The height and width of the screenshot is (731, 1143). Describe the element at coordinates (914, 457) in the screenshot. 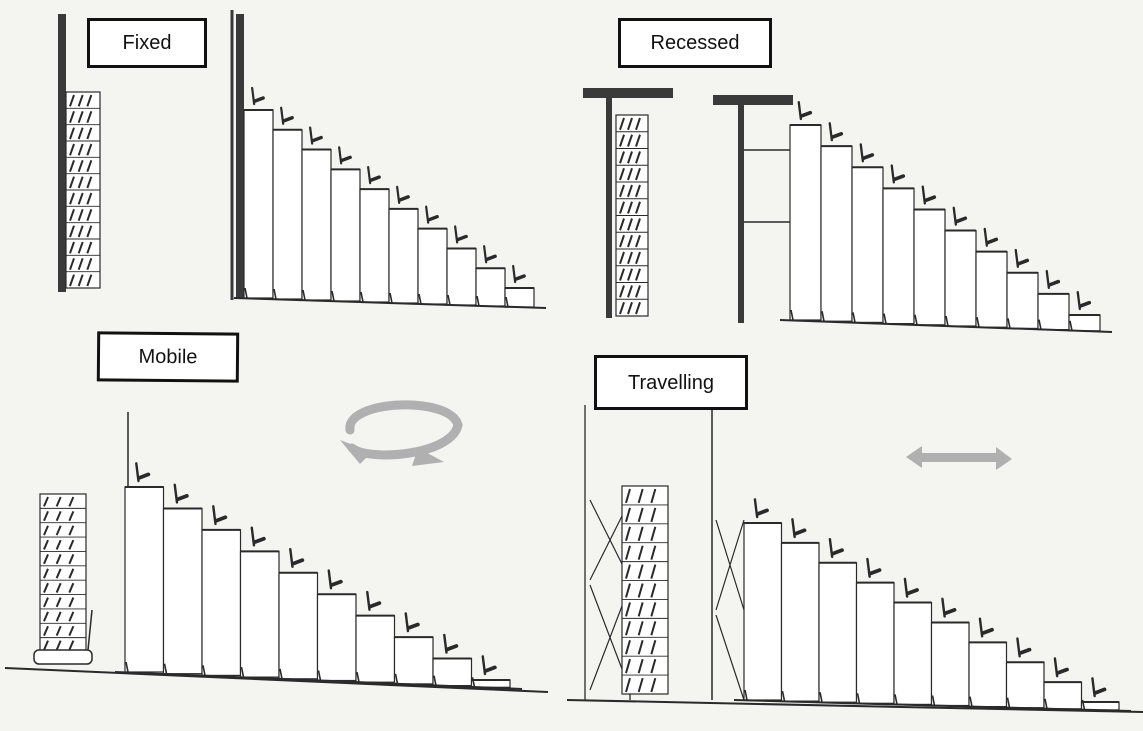

I see `arrowhead-left` at that location.